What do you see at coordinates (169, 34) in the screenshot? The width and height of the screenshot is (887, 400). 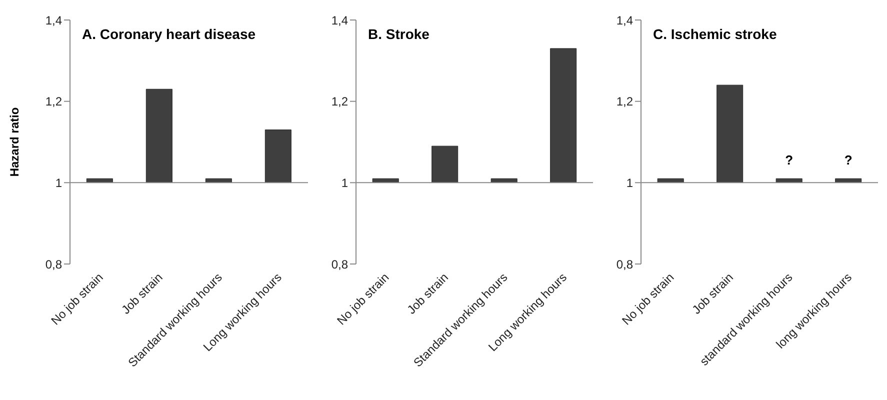 I see `chart-title: A. Coronary heart disease` at bounding box center [169, 34].